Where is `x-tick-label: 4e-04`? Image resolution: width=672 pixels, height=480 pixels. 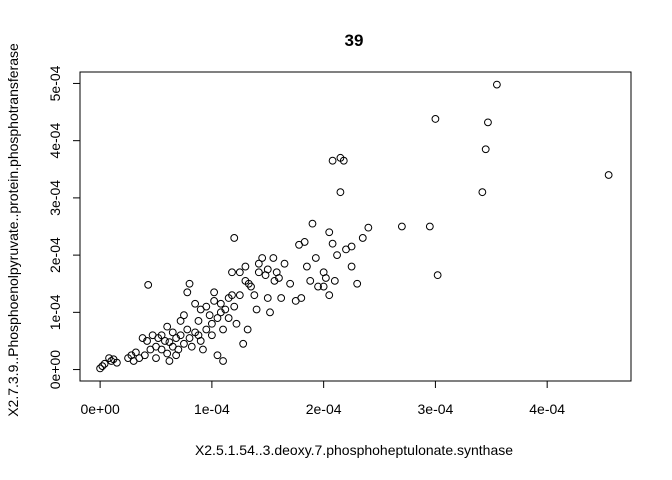
x-tick-label: 4e-04 is located at coordinates (547, 409).